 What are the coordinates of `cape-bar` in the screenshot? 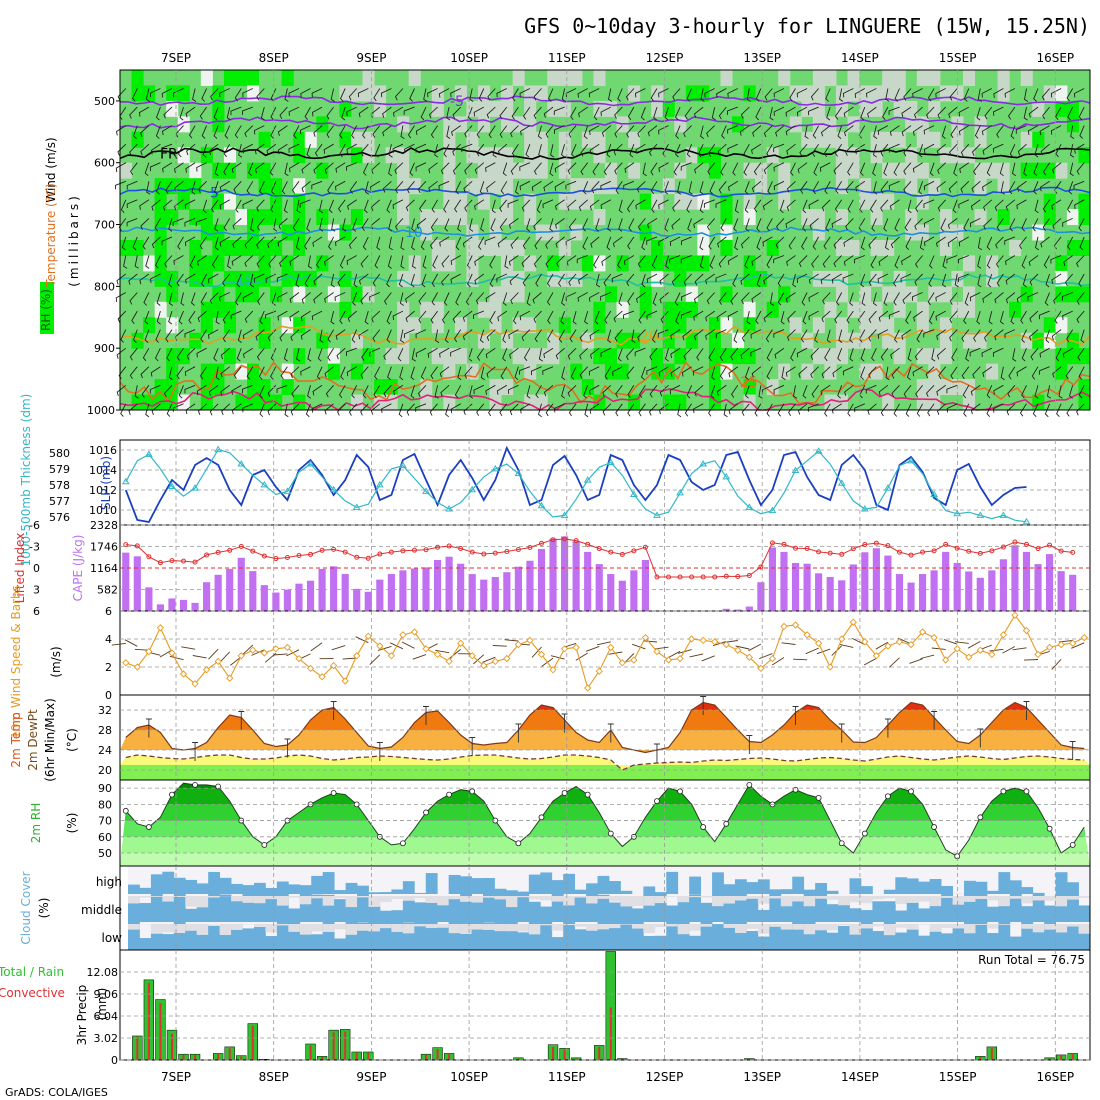 It's located at (1015, 578).